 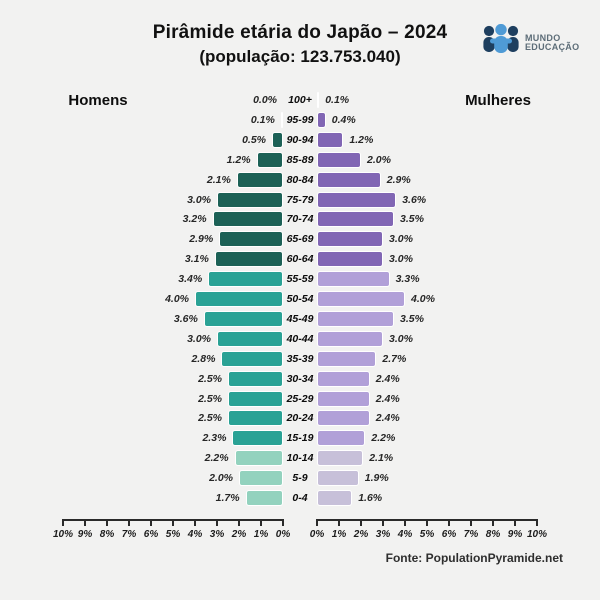 What do you see at coordinates (300, 121) in the screenshot?
I see `pyramid-row: 0.1% 95-99 0.4%` at bounding box center [300, 121].